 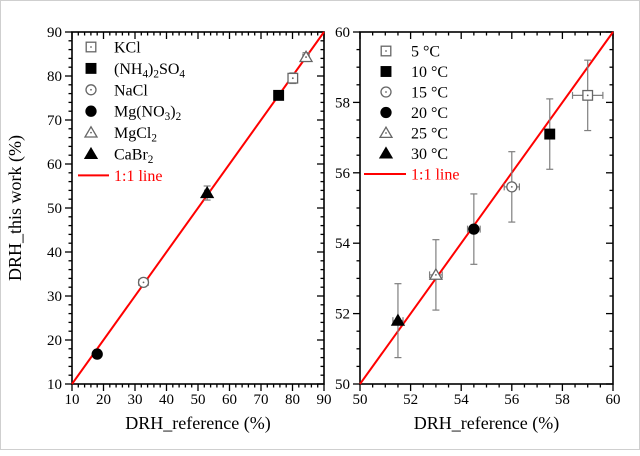 I want to click on legend-label-30-c: 30 °C, so click(x=429, y=154).